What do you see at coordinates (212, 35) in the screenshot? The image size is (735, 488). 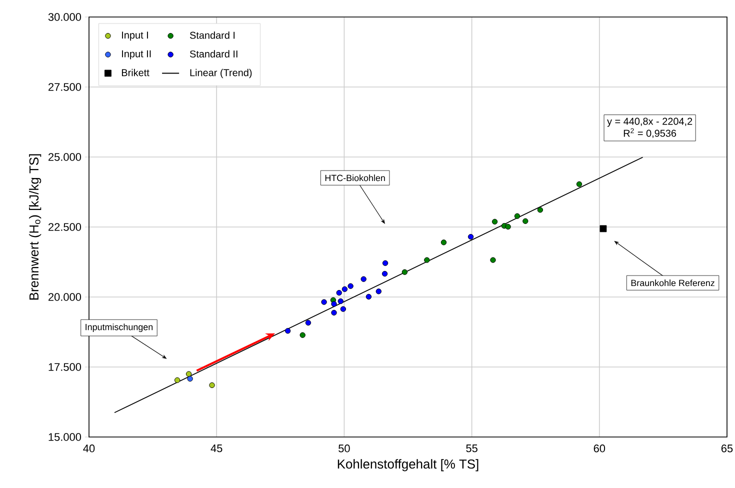 I see `legend-label: Standard I` at bounding box center [212, 35].